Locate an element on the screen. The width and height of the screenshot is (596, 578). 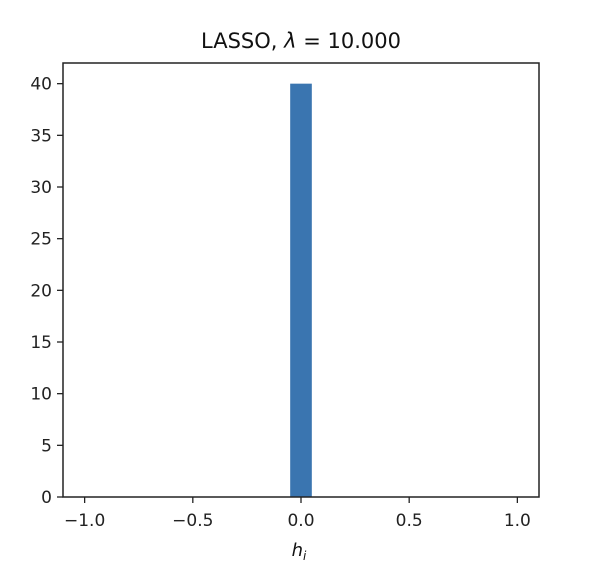
y-tick-label: 35 is located at coordinates (41, 136).